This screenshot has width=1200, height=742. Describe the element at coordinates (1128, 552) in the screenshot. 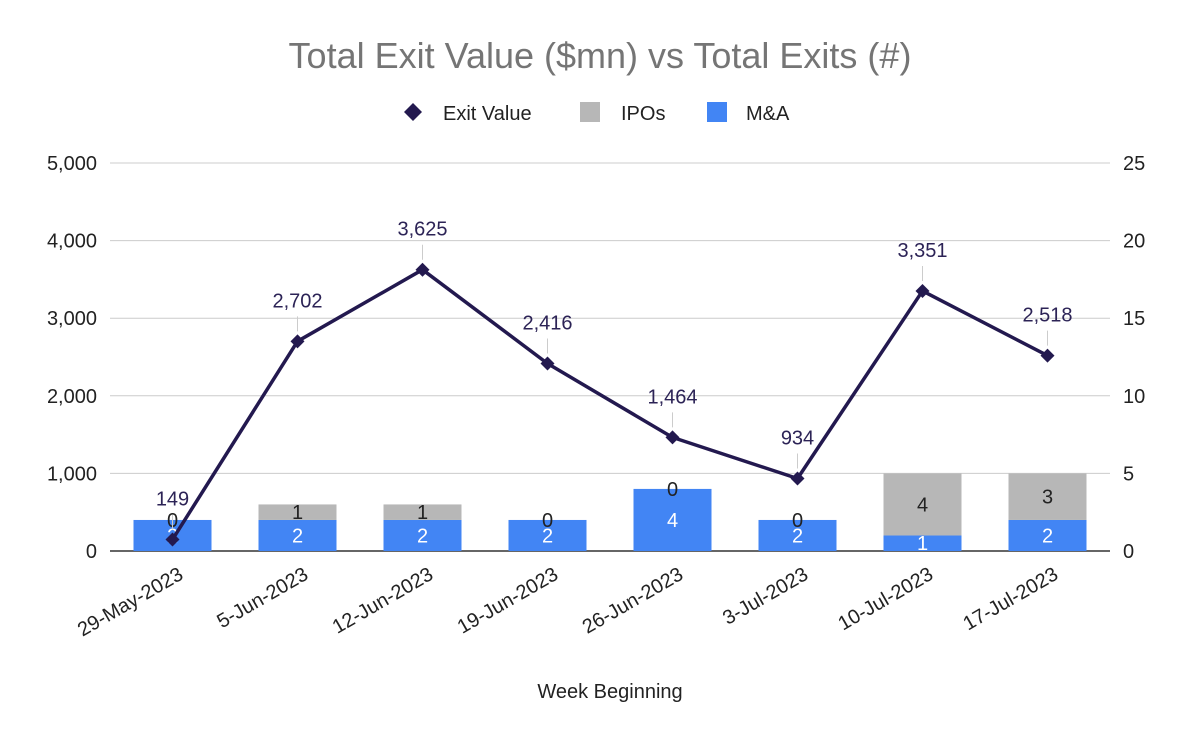

I see `right-tick-label: 0` at that location.